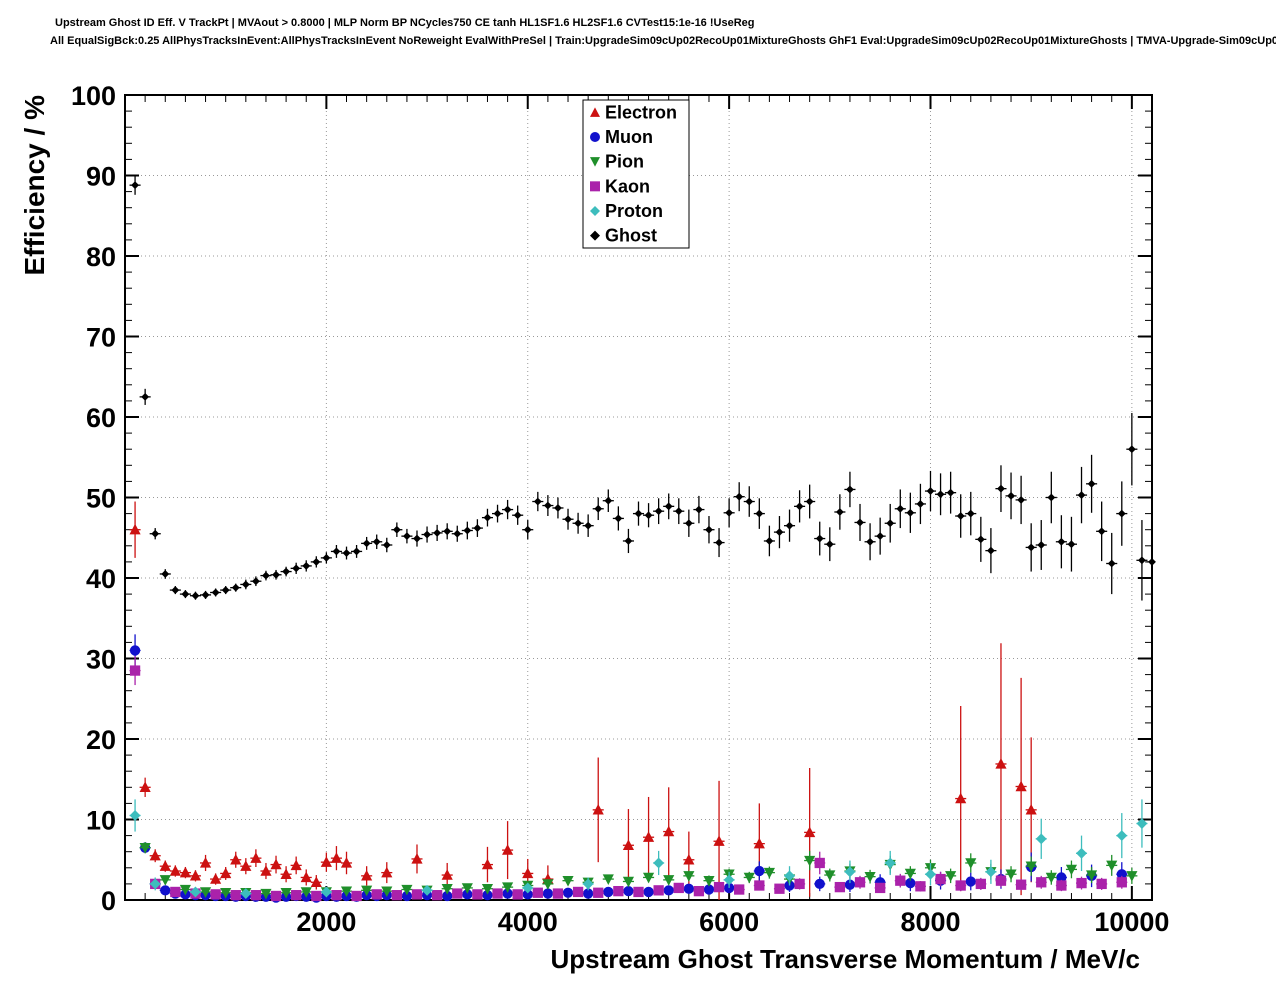  What do you see at coordinates (34, 185) in the screenshot?
I see `y-axis-title: Efficiency / %` at bounding box center [34, 185].